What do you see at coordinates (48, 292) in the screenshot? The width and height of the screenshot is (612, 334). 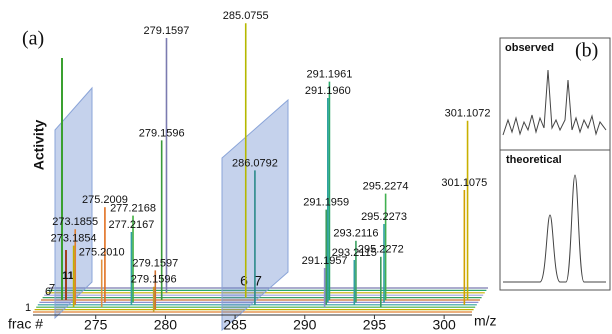 I see `depth-tick-label: 6` at bounding box center [48, 292].